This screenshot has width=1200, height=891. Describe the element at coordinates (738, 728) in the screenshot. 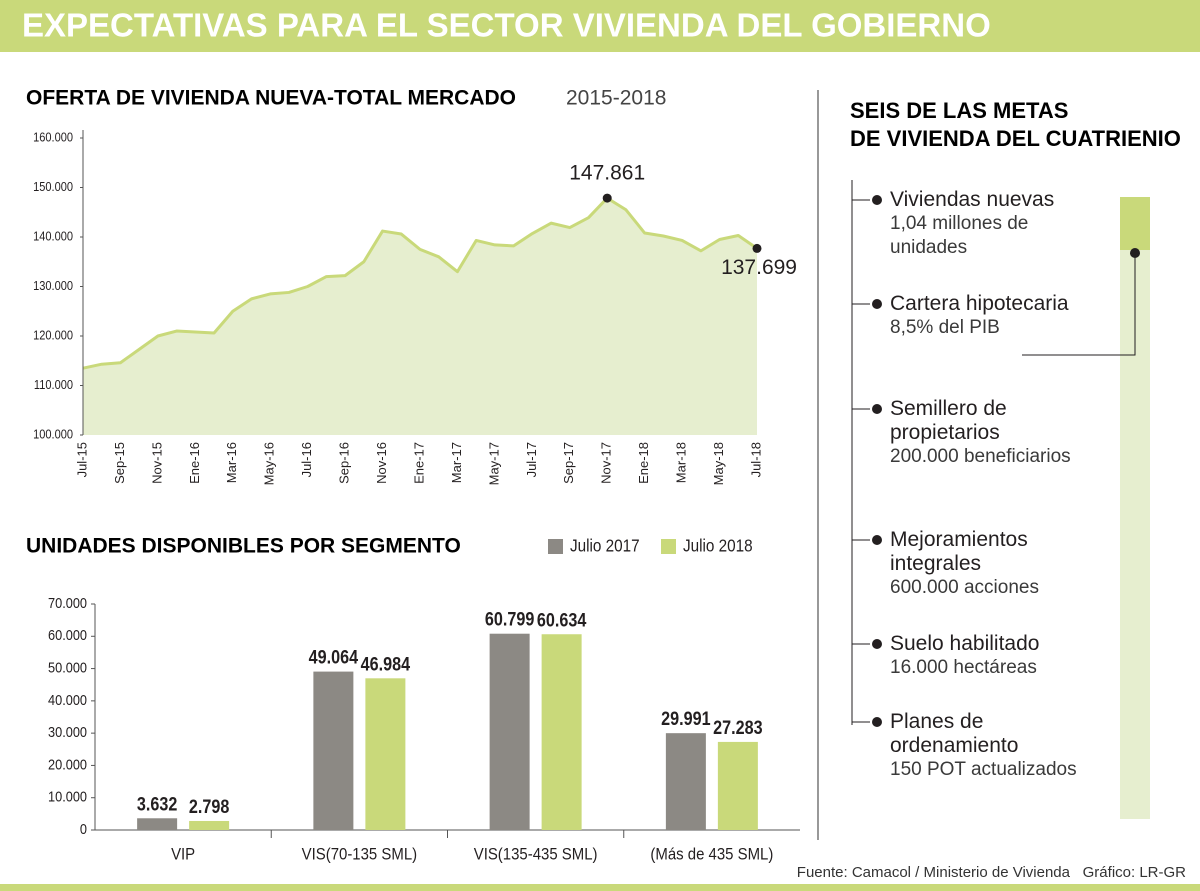

I see `value-label: 27.283` at that location.